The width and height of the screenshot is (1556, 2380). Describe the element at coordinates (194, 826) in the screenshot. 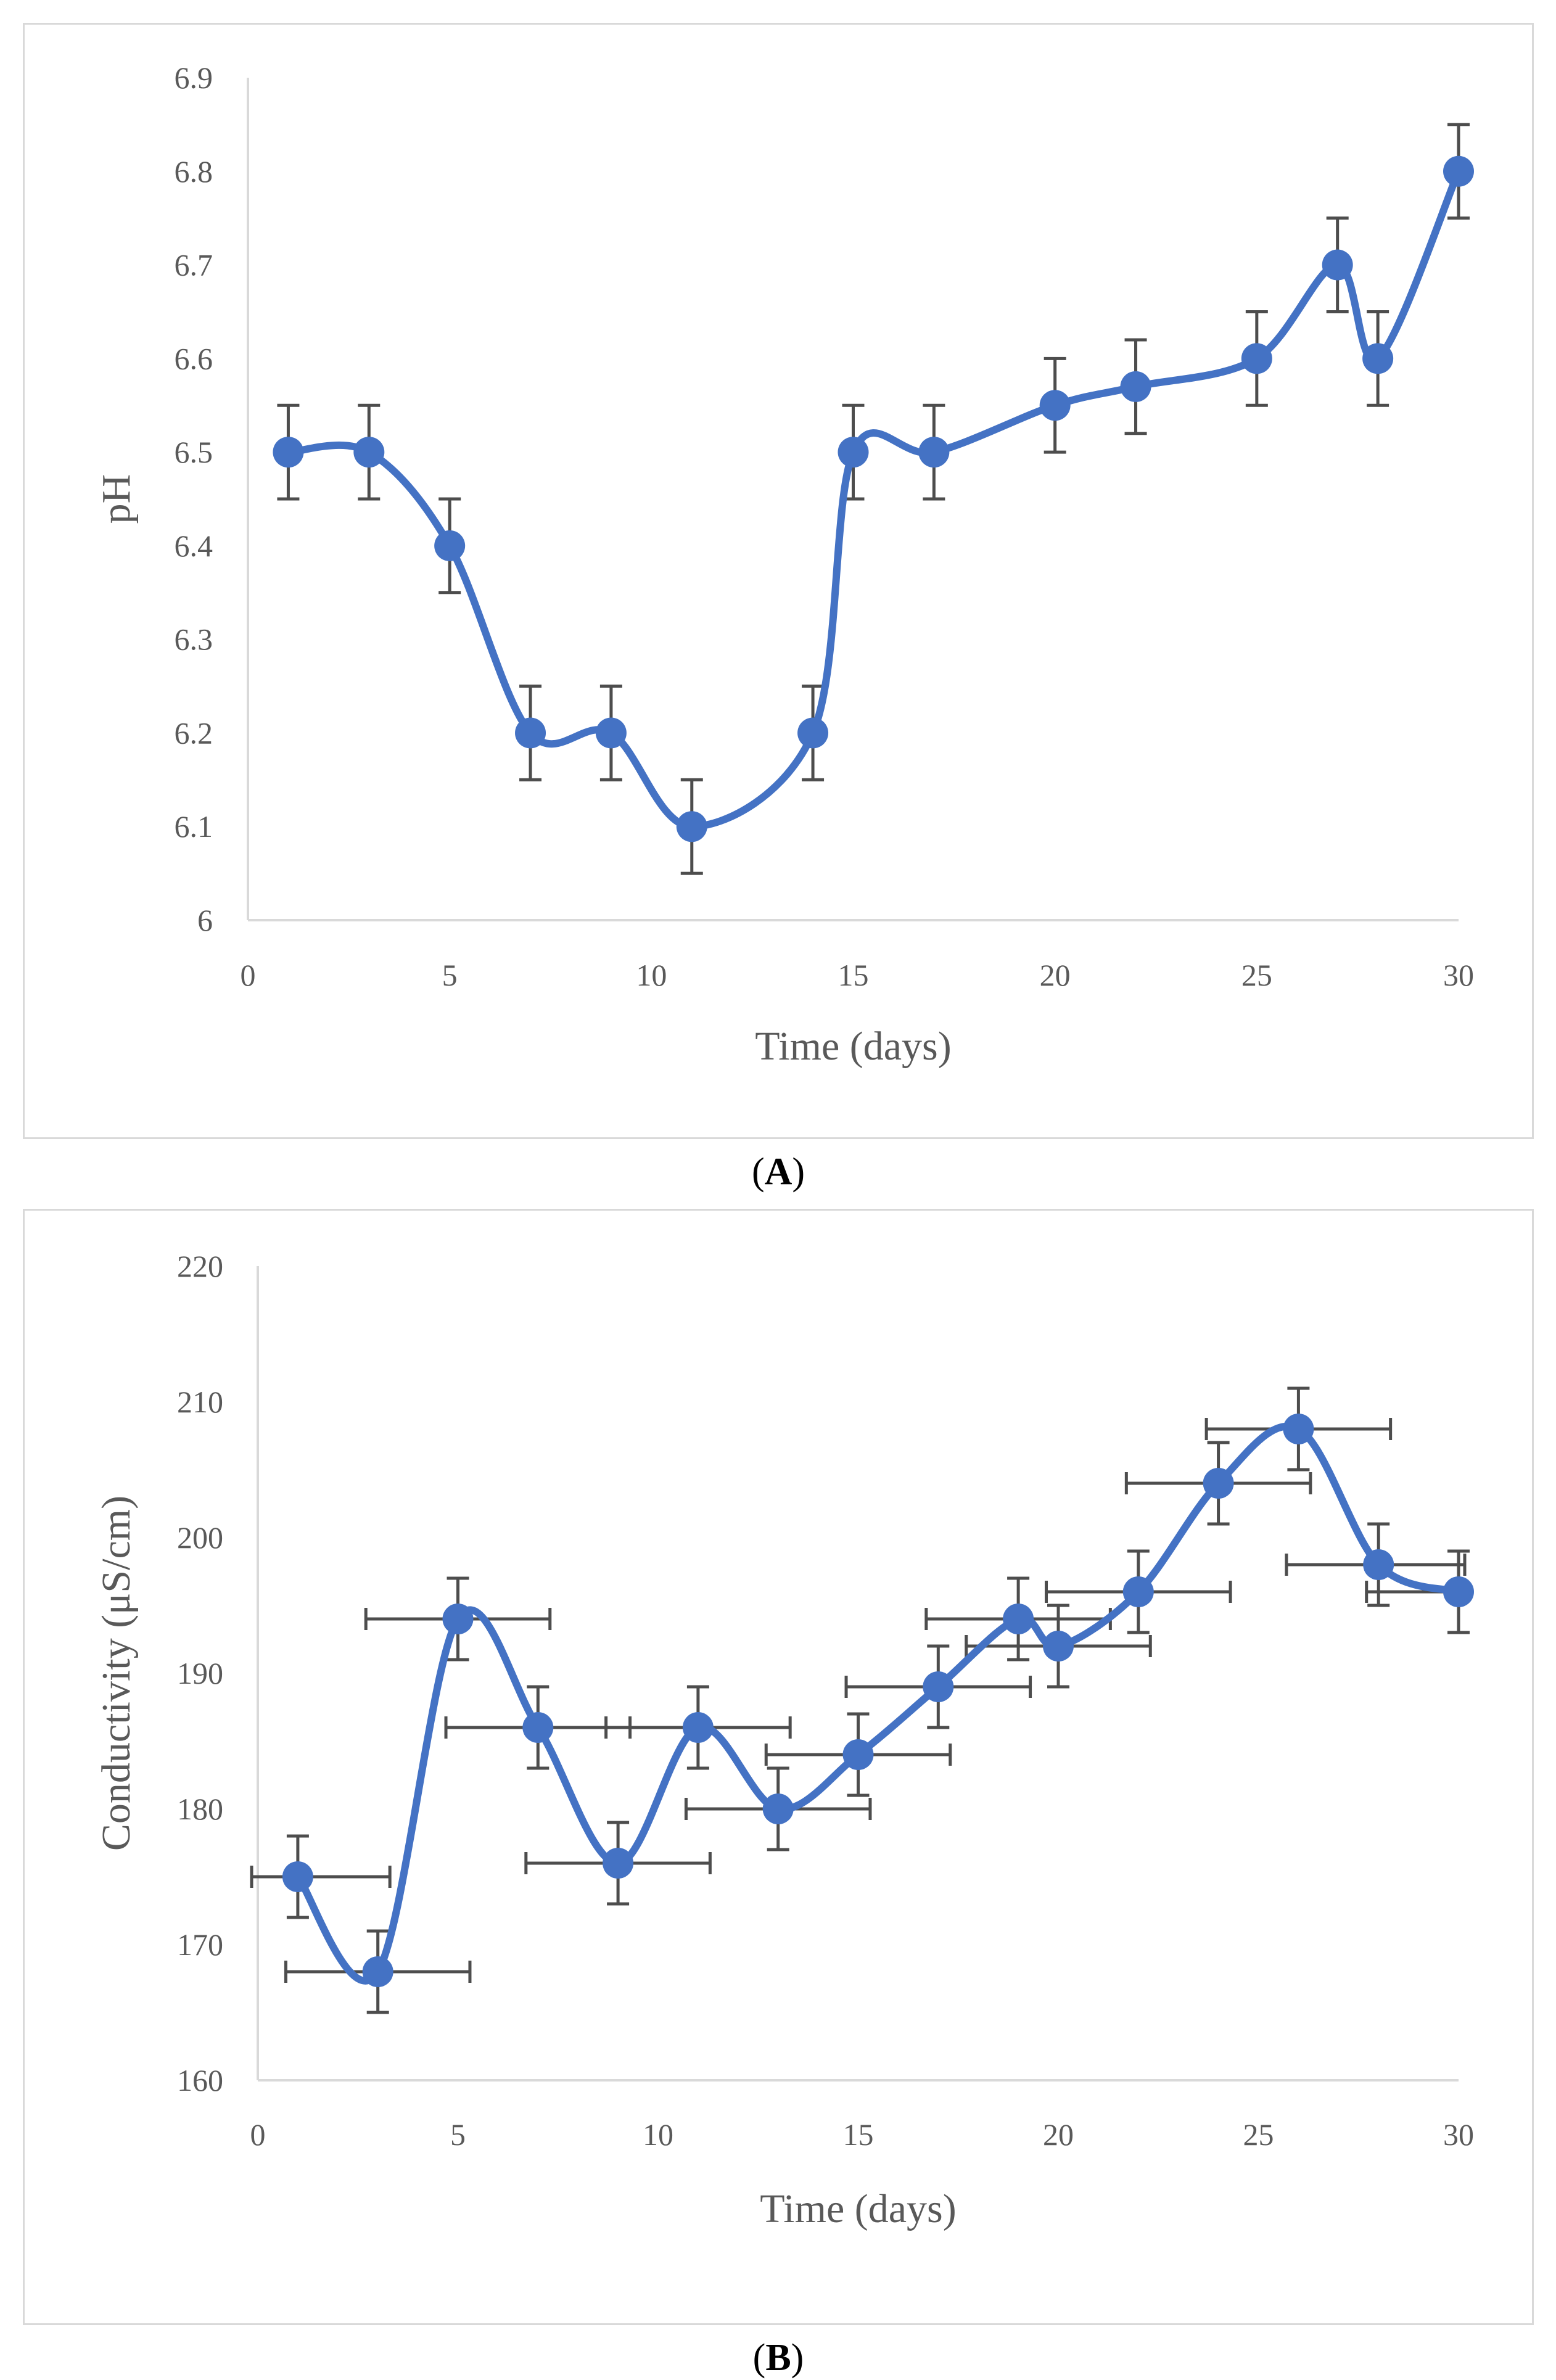

I see `y-tick-label: 6.1` at that location.